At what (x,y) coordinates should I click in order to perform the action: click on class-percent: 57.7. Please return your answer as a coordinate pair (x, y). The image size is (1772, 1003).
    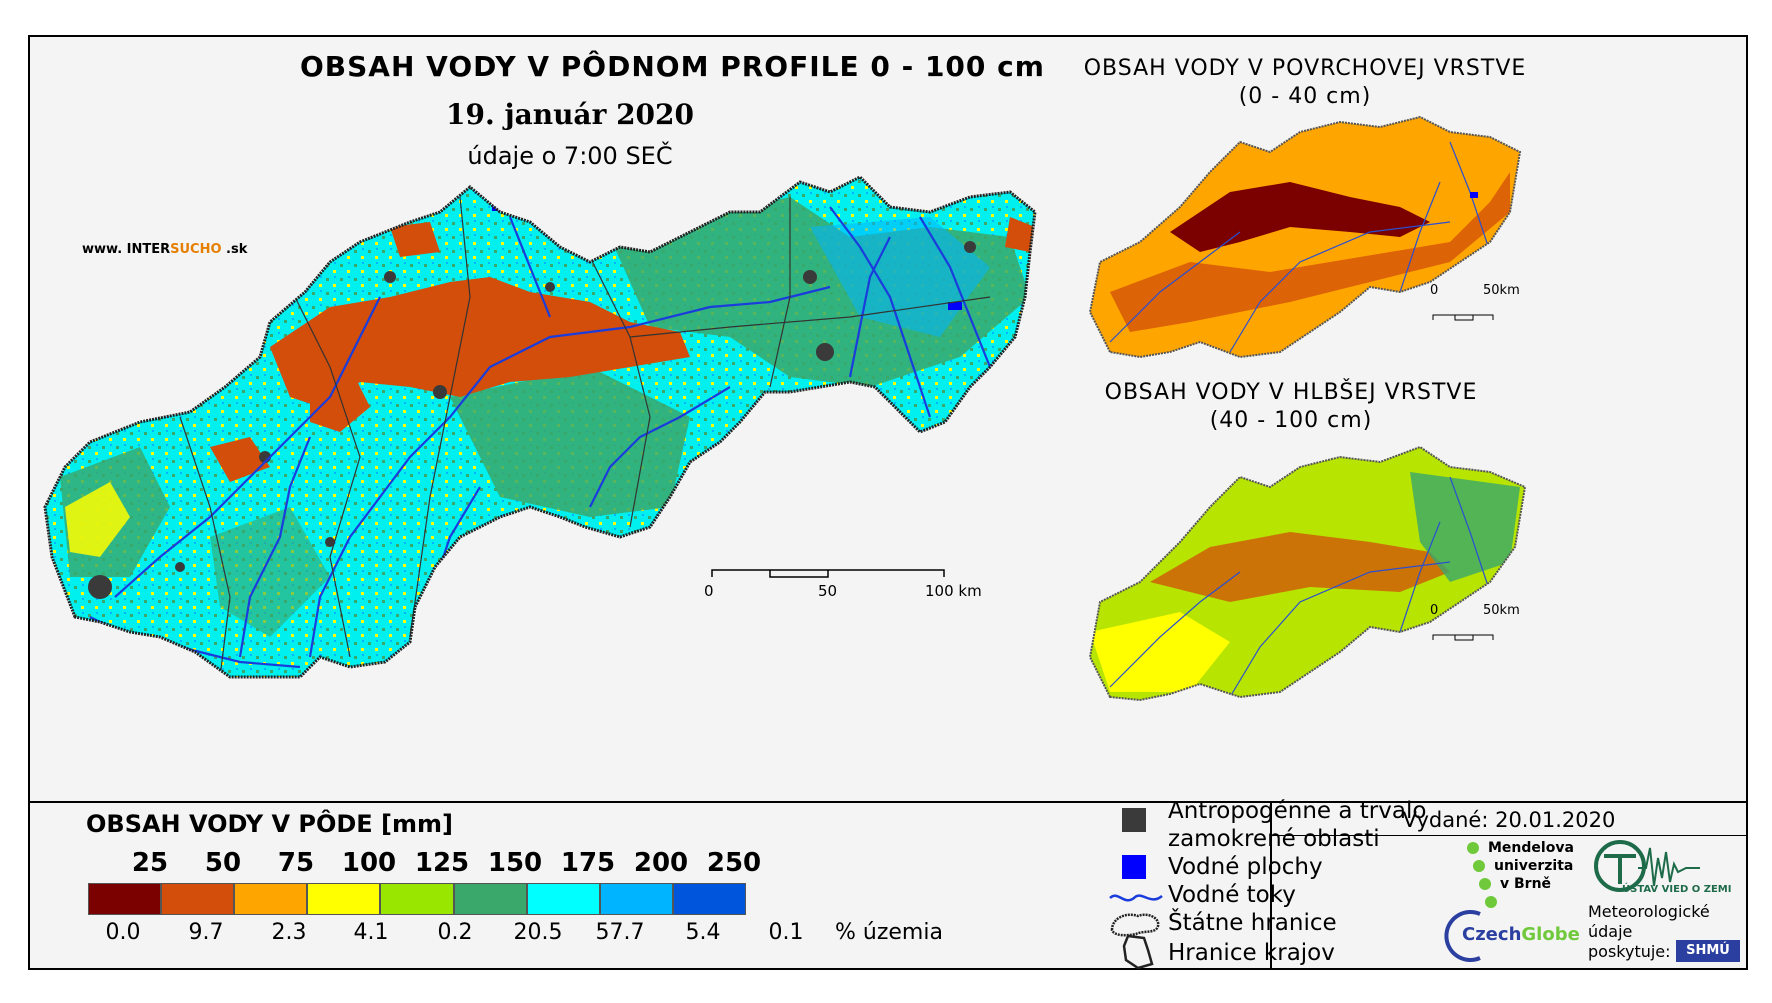
    Looking at the image, I should click on (620, 932).